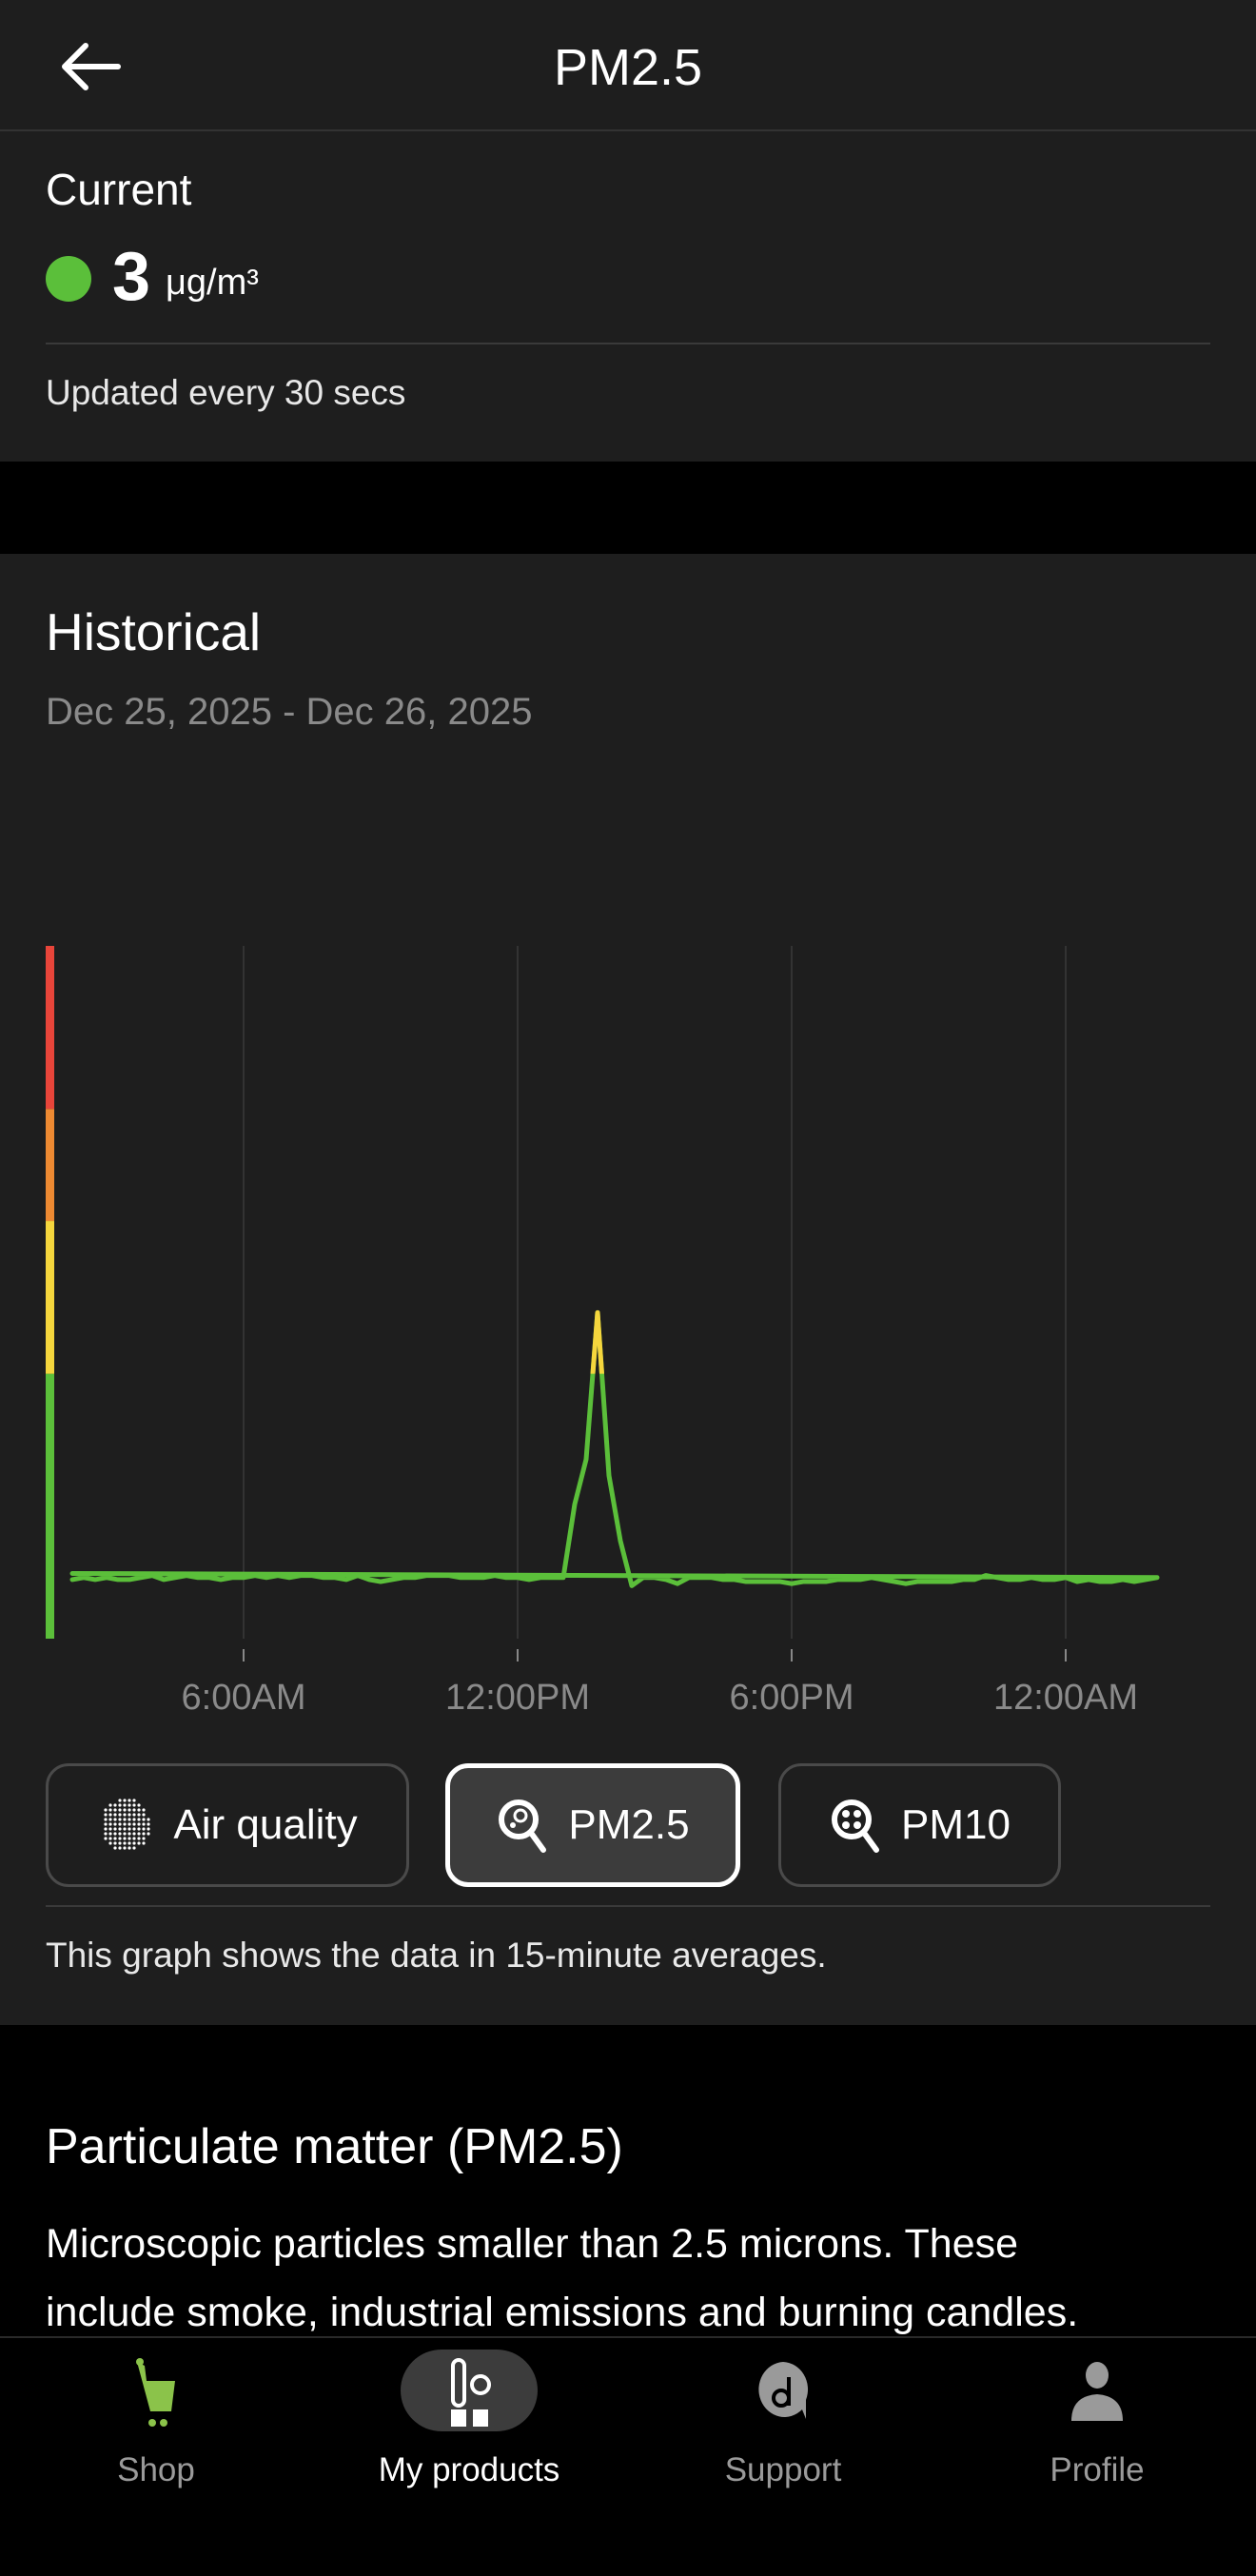  What do you see at coordinates (792, 1698) in the screenshot?
I see `x-tick-label: 6:00PM` at bounding box center [792, 1698].